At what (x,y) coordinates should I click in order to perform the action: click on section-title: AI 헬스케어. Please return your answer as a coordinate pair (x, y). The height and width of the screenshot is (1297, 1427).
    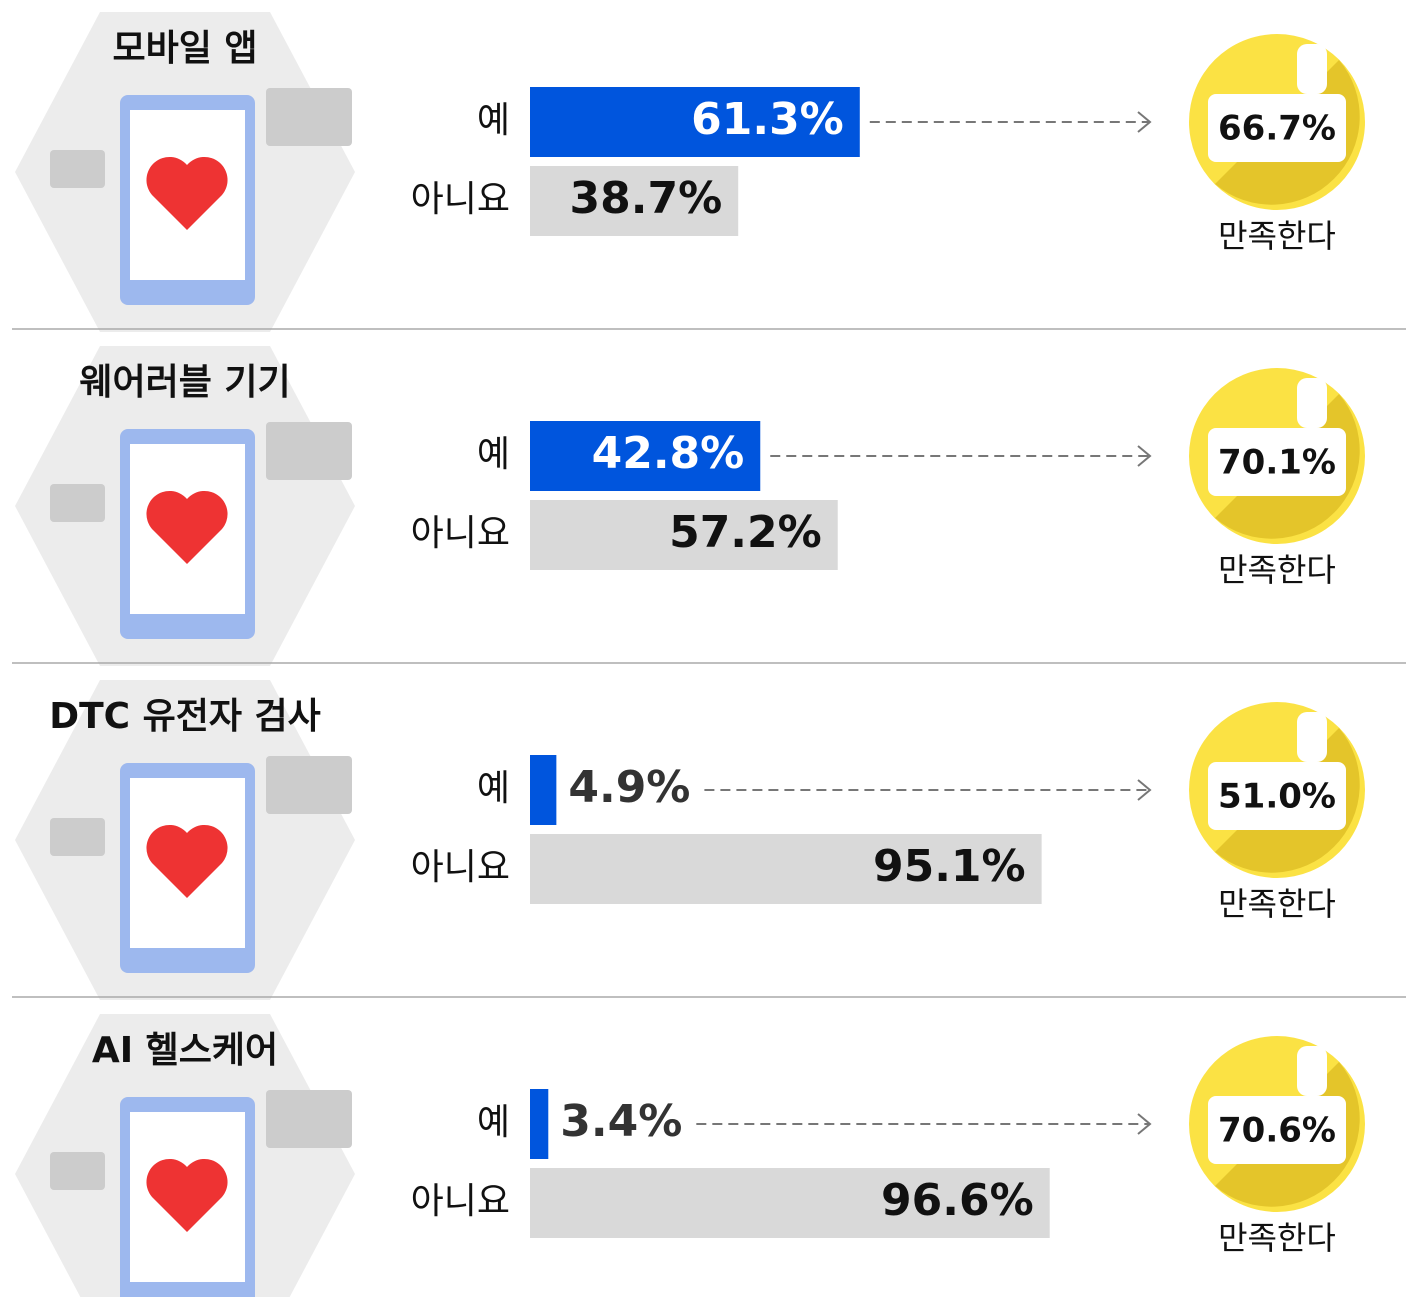
    Looking at the image, I should click on (185, 1050).